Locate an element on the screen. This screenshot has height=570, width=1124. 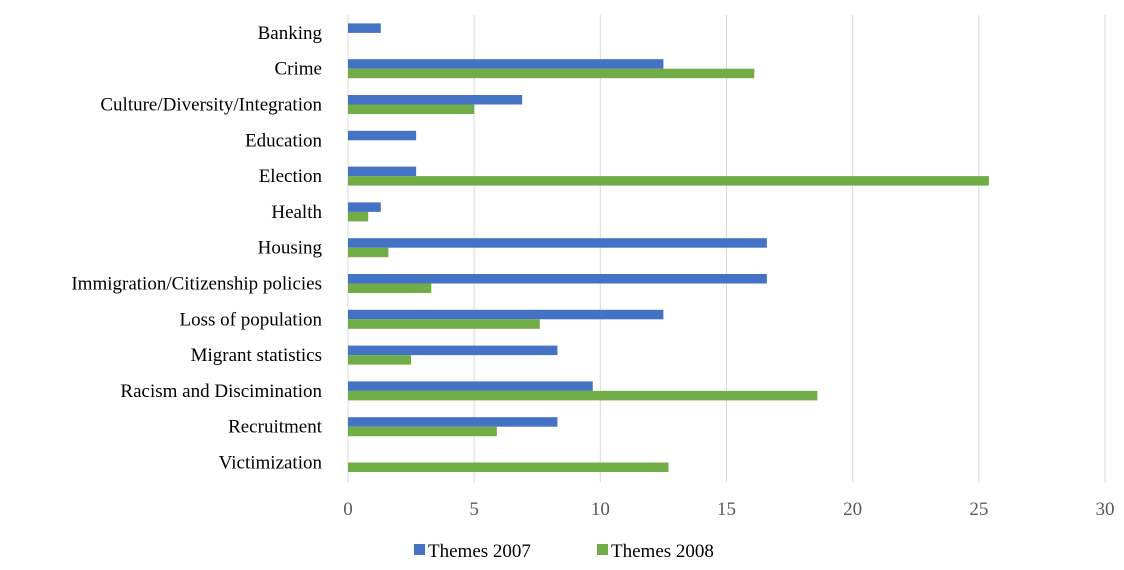
bar-themes-2008-crime is located at coordinates (551, 73).